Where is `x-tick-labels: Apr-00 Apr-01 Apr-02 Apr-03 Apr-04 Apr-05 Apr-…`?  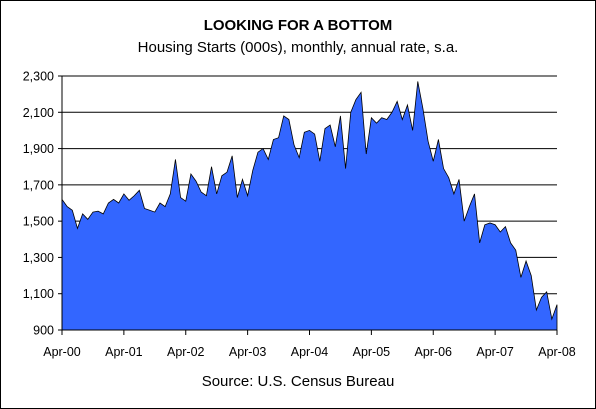 x-tick-labels: Apr-00 Apr-01 Apr-02 Apr-03 Apr-04 Apr-05 Apr-… is located at coordinates (309, 344).